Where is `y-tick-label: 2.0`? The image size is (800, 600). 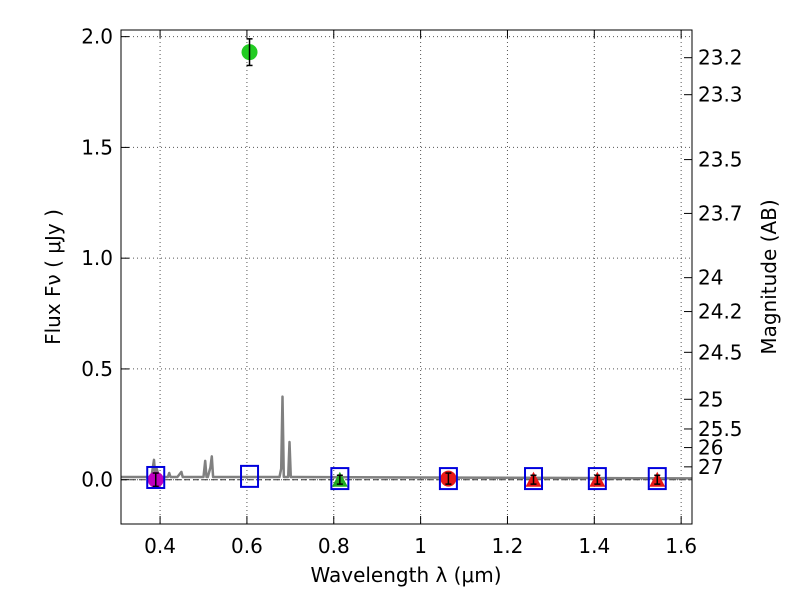 y-tick-label: 2.0 is located at coordinates (97, 37).